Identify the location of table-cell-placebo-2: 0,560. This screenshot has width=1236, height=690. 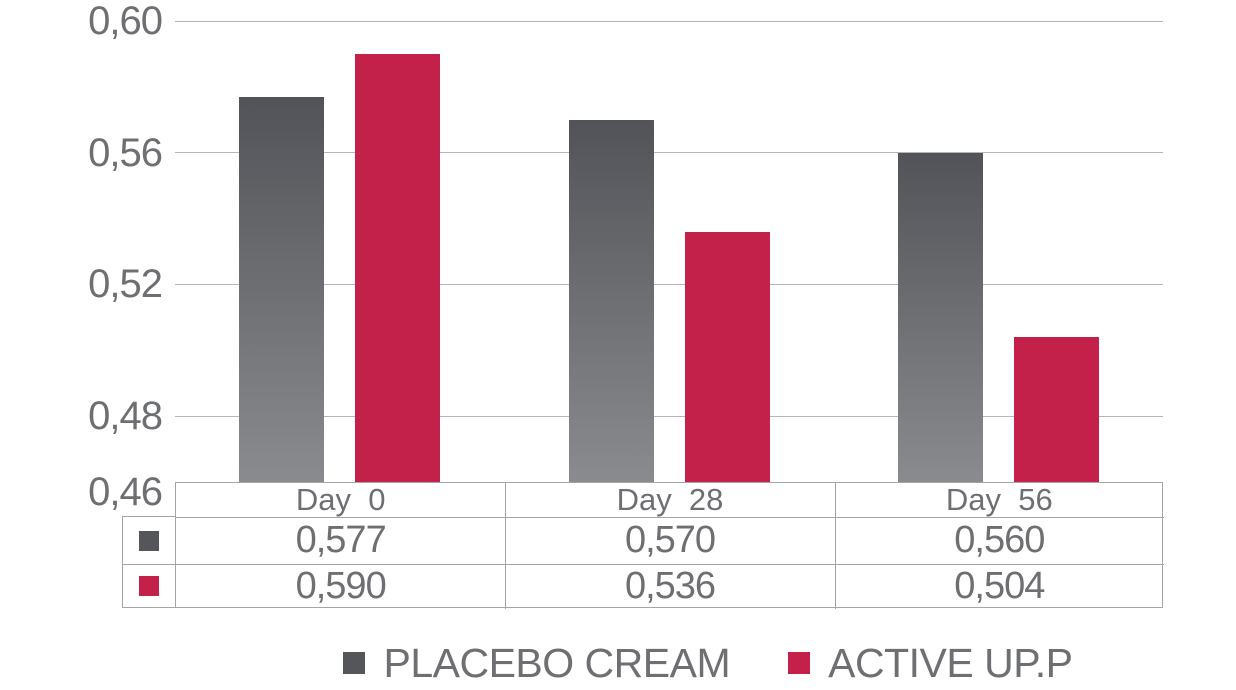
(999, 540).